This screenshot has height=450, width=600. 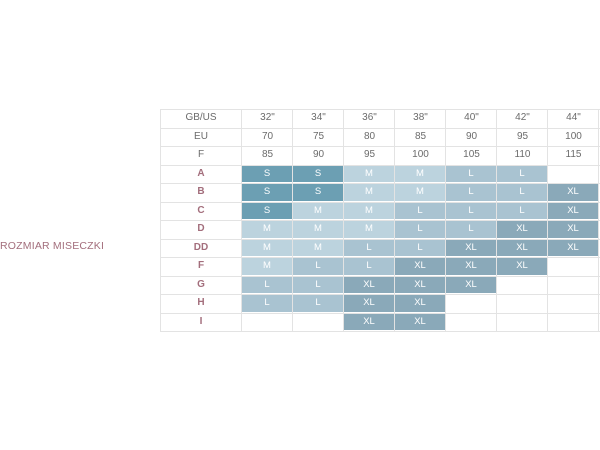 I want to click on side-label: ROZMIAR MISECZKI, so click(x=52, y=245).